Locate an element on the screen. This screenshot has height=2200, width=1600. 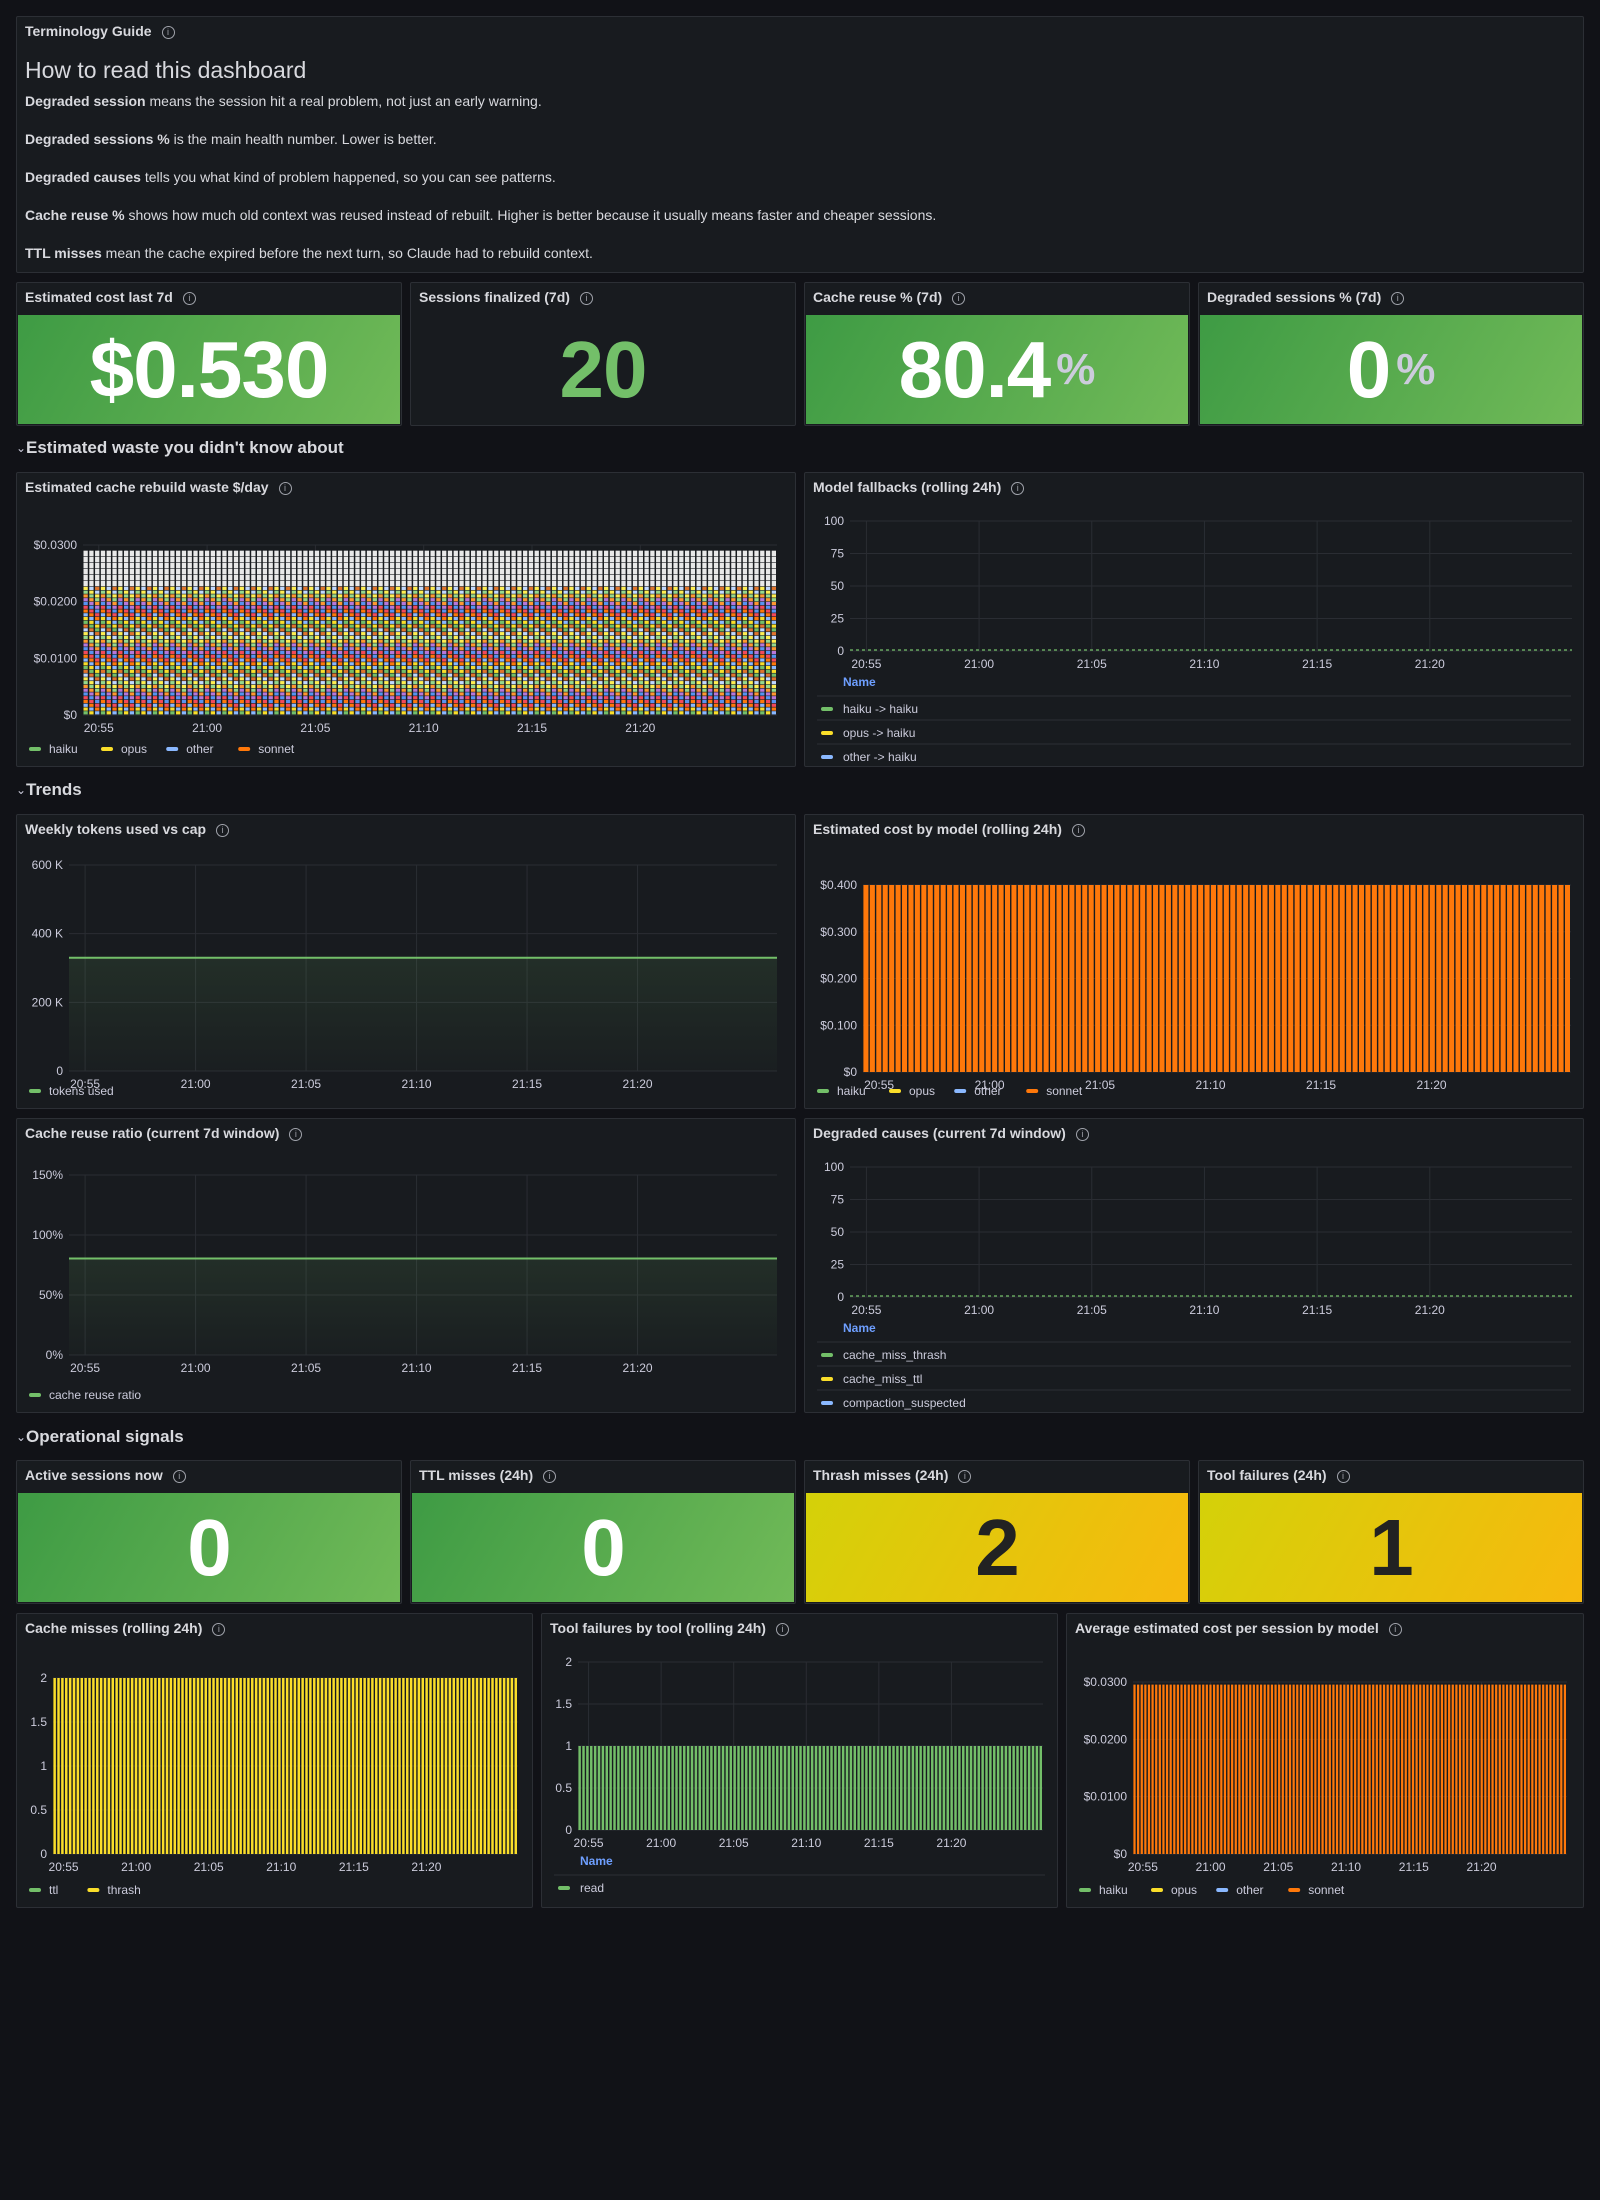
legend-header: Name is located at coordinates (859, 1328).